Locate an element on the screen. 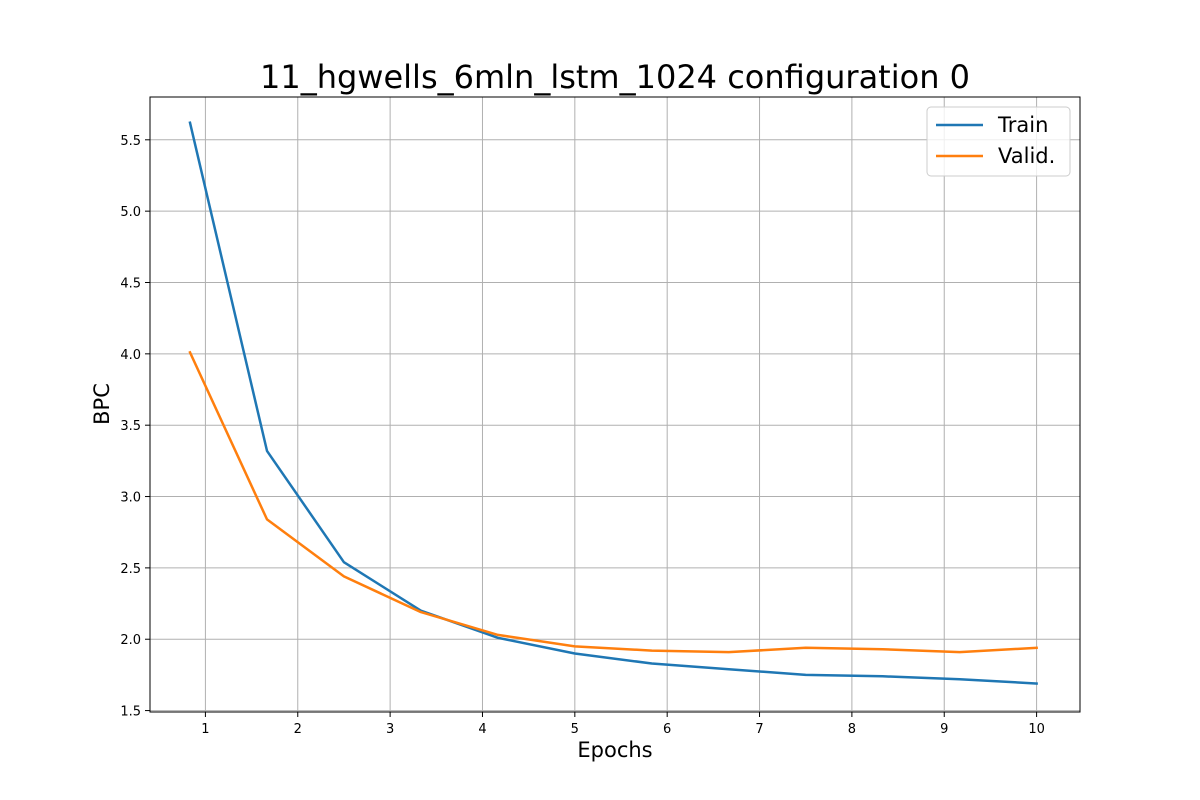  x-tick-label: 2 is located at coordinates (298, 729).